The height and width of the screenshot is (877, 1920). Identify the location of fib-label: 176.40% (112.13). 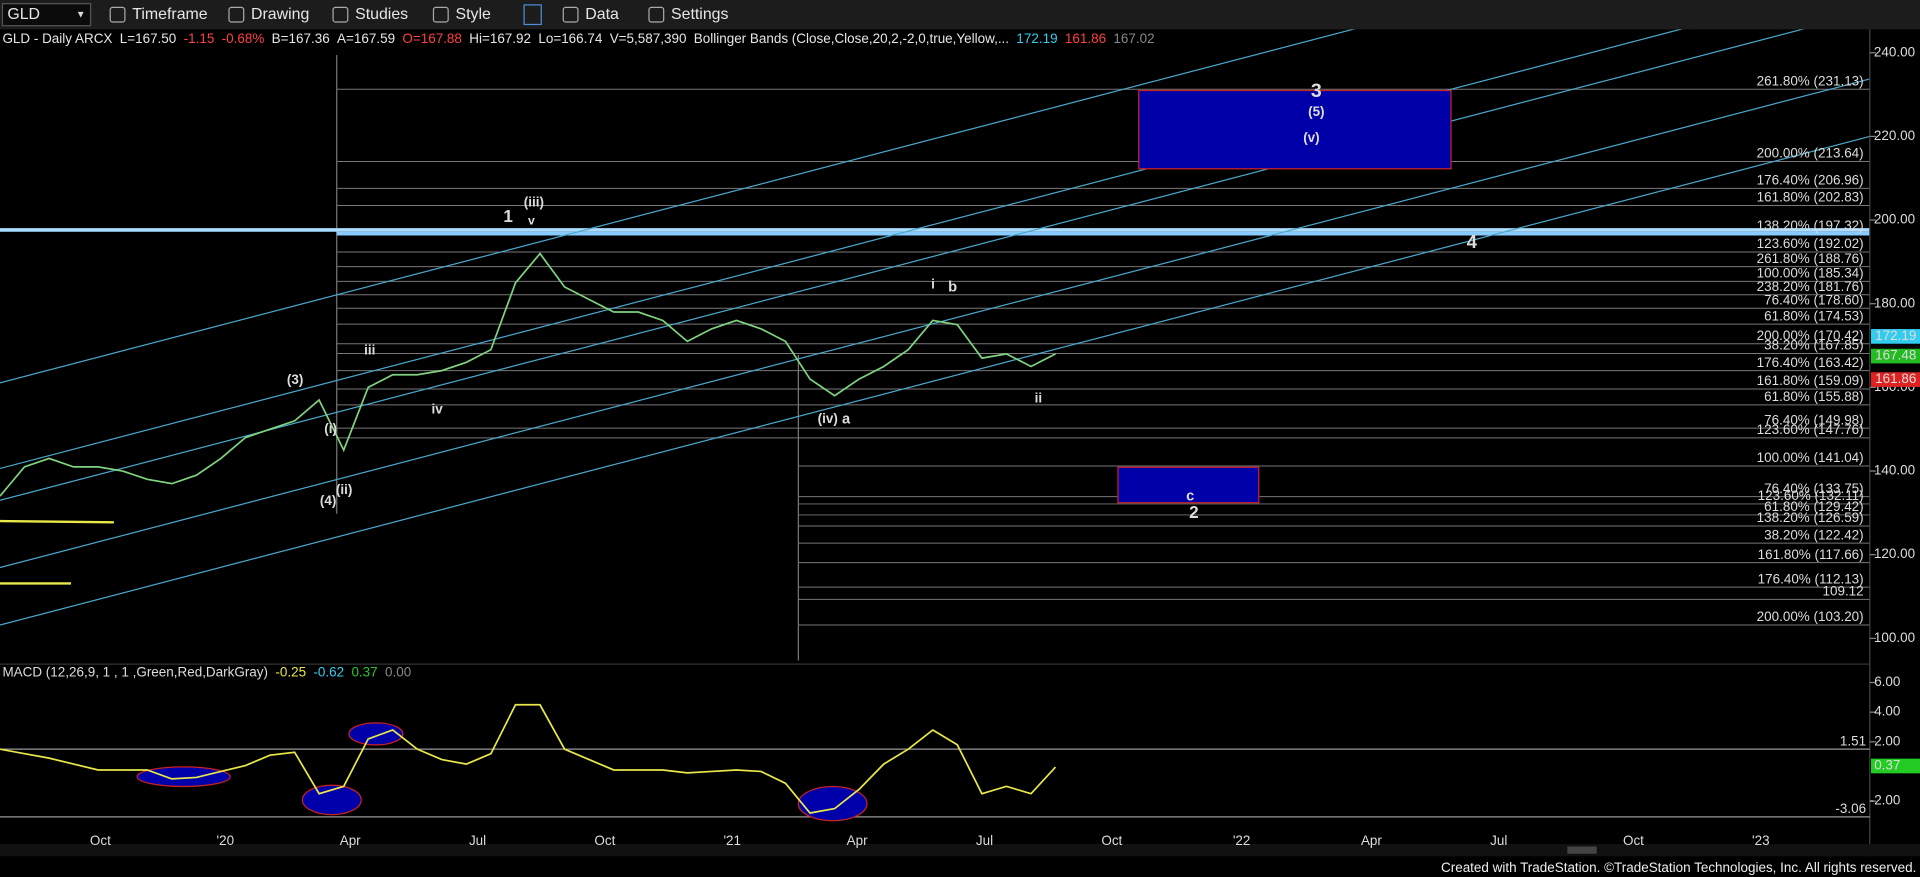
(1811, 578).